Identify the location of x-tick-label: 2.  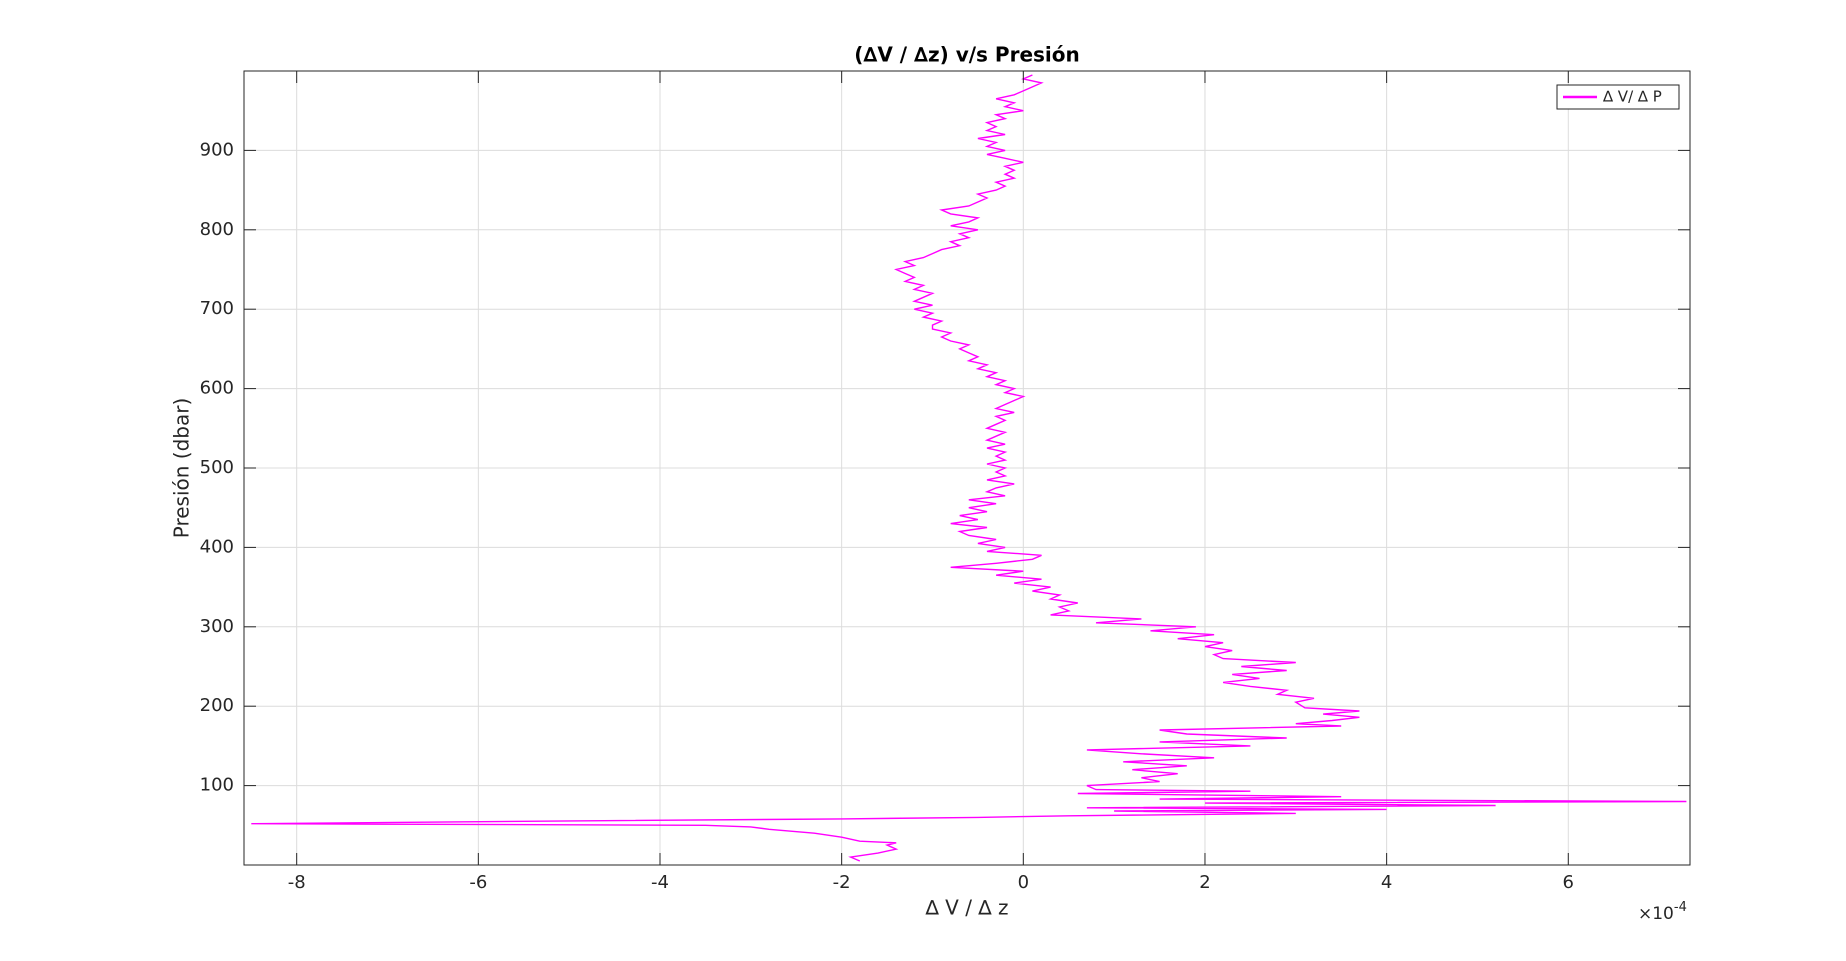
(1204, 882).